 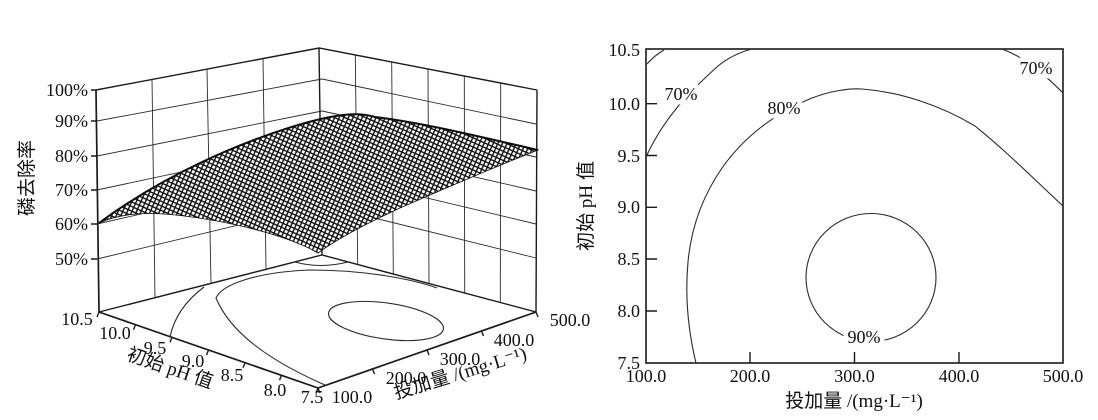 What do you see at coordinates (681, 94) in the screenshot?
I see `contour-label-70-left: 70%` at bounding box center [681, 94].